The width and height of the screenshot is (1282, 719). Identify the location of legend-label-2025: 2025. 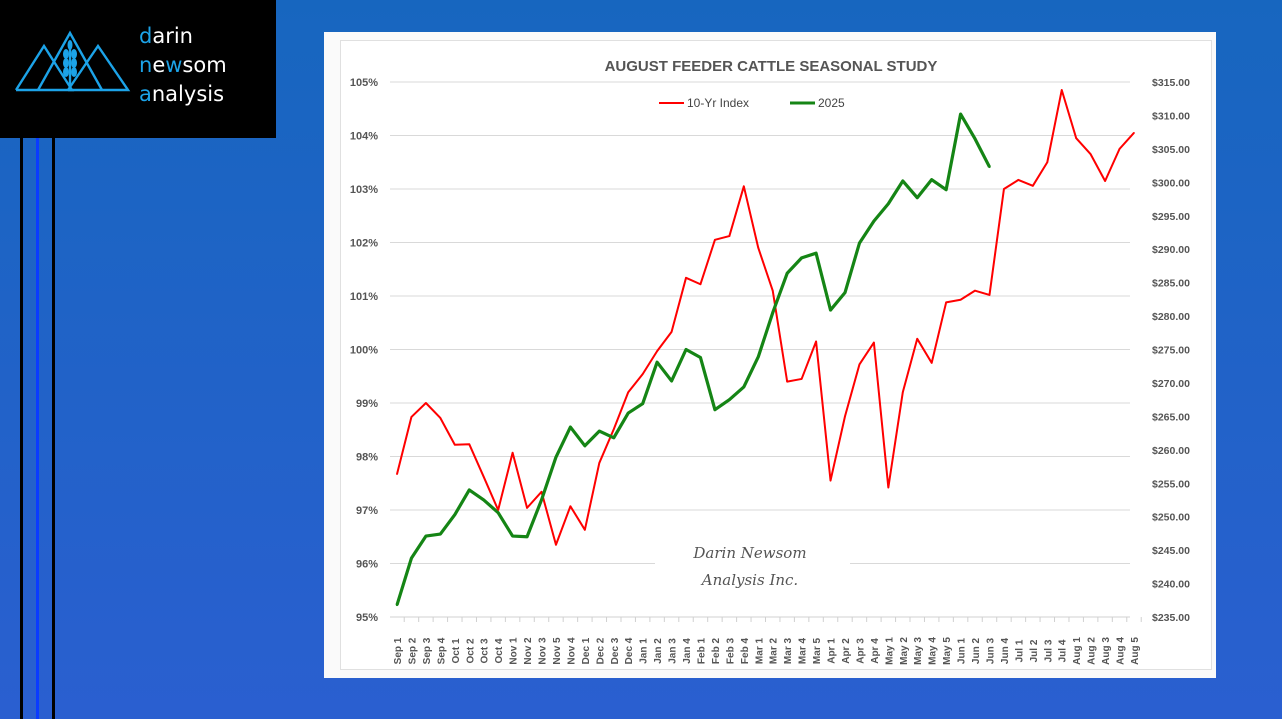
(831, 103).